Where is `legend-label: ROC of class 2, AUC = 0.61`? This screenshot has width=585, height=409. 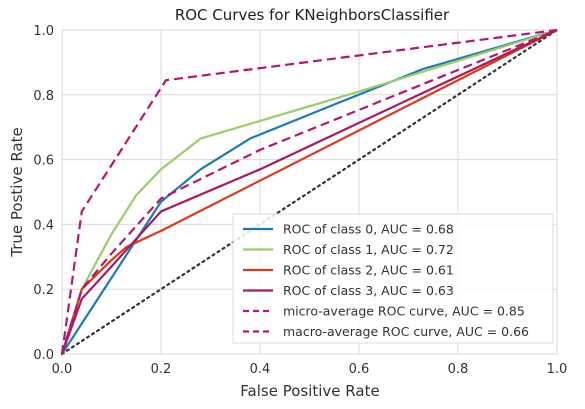
legend-label: ROC of class 2, AUC = 0.61 is located at coordinates (368, 270).